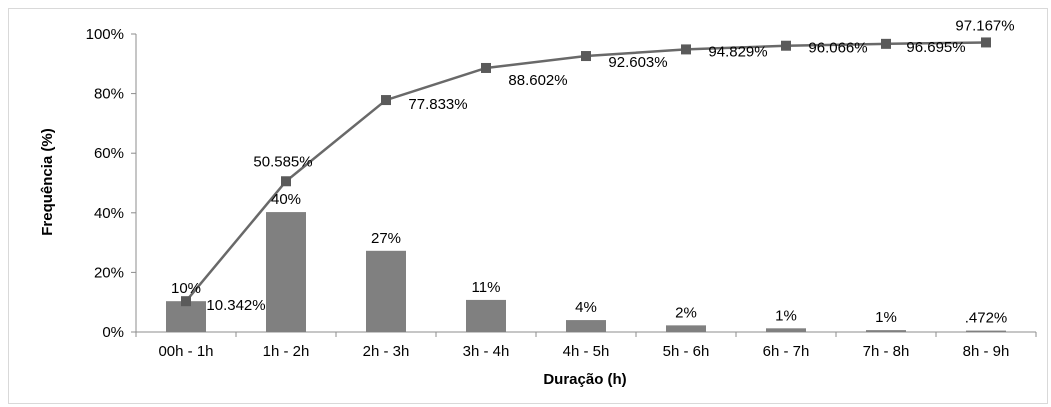 The image size is (1051, 407). Describe the element at coordinates (986, 351) in the screenshot. I see `x-tick-label: 8h - 9h` at that location.